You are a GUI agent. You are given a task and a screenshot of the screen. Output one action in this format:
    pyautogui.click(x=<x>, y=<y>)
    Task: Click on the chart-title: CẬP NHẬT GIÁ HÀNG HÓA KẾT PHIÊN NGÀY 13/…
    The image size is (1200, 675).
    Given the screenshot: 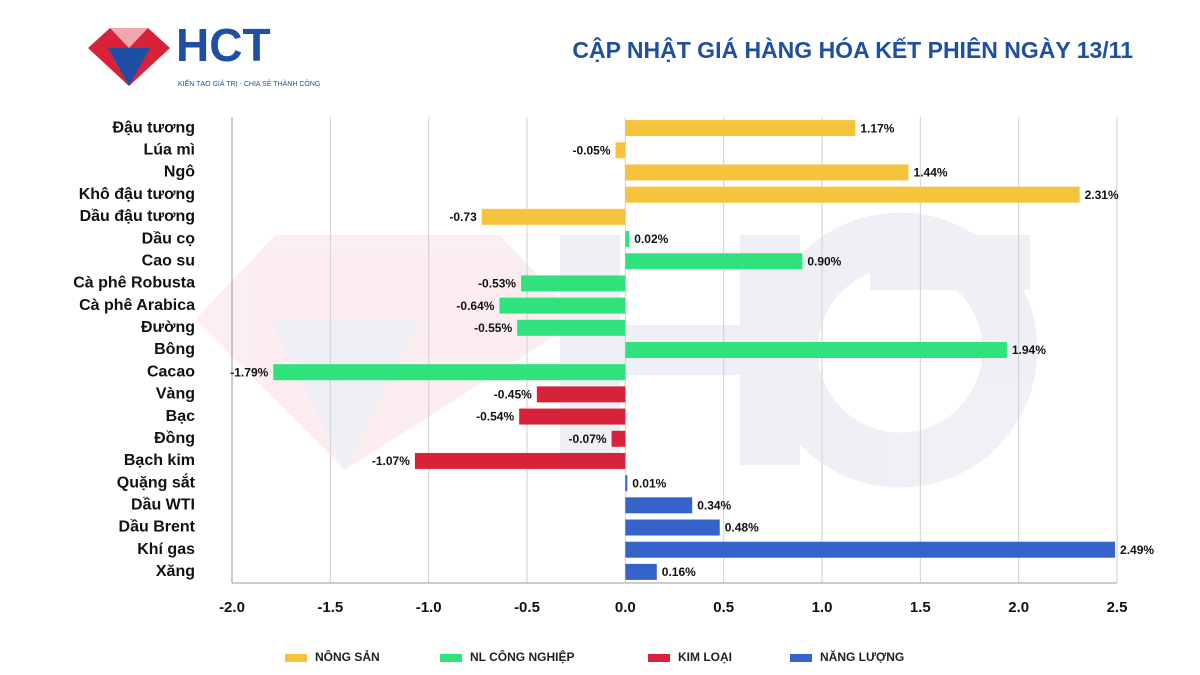 What is the action you would take?
    pyautogui.click(x=852, y=49)
    